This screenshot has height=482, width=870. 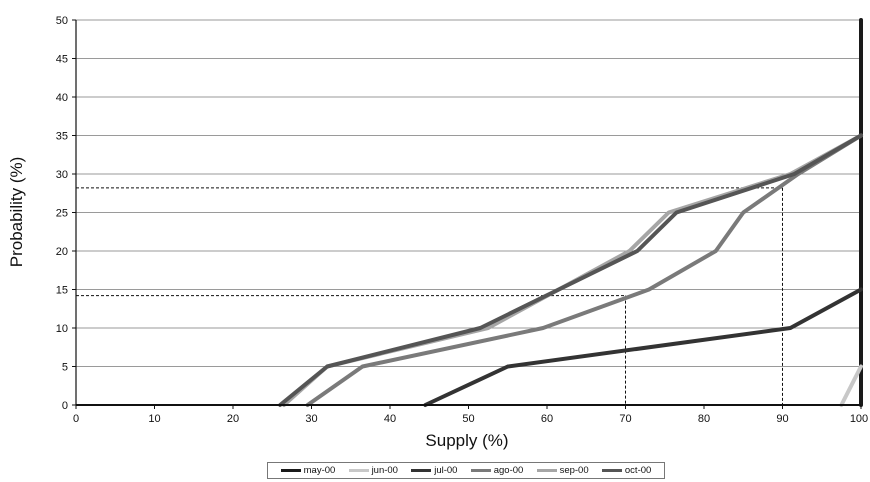 What do you see at coordinates (233, 419) in the screenshot?
I see `x-tick-label-20: 20` at bounding box center [233, 419].